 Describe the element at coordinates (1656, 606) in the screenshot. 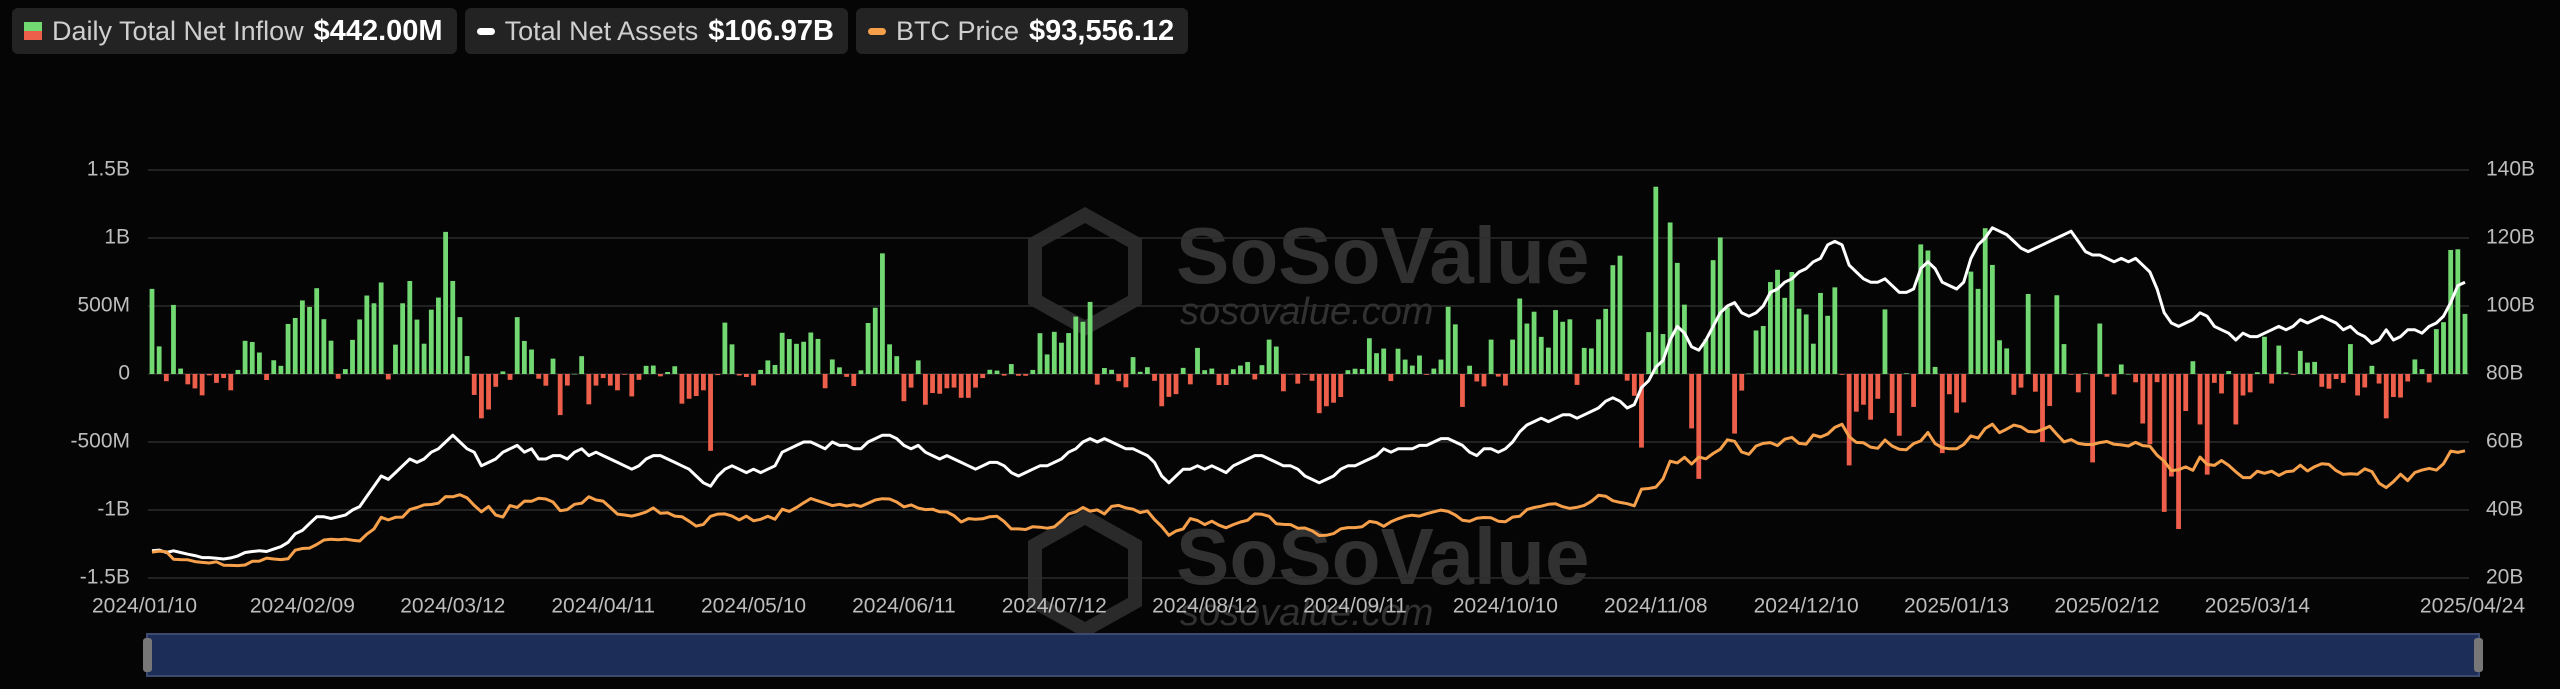

I see `x-tick-label: 2024/11/08` at that location.